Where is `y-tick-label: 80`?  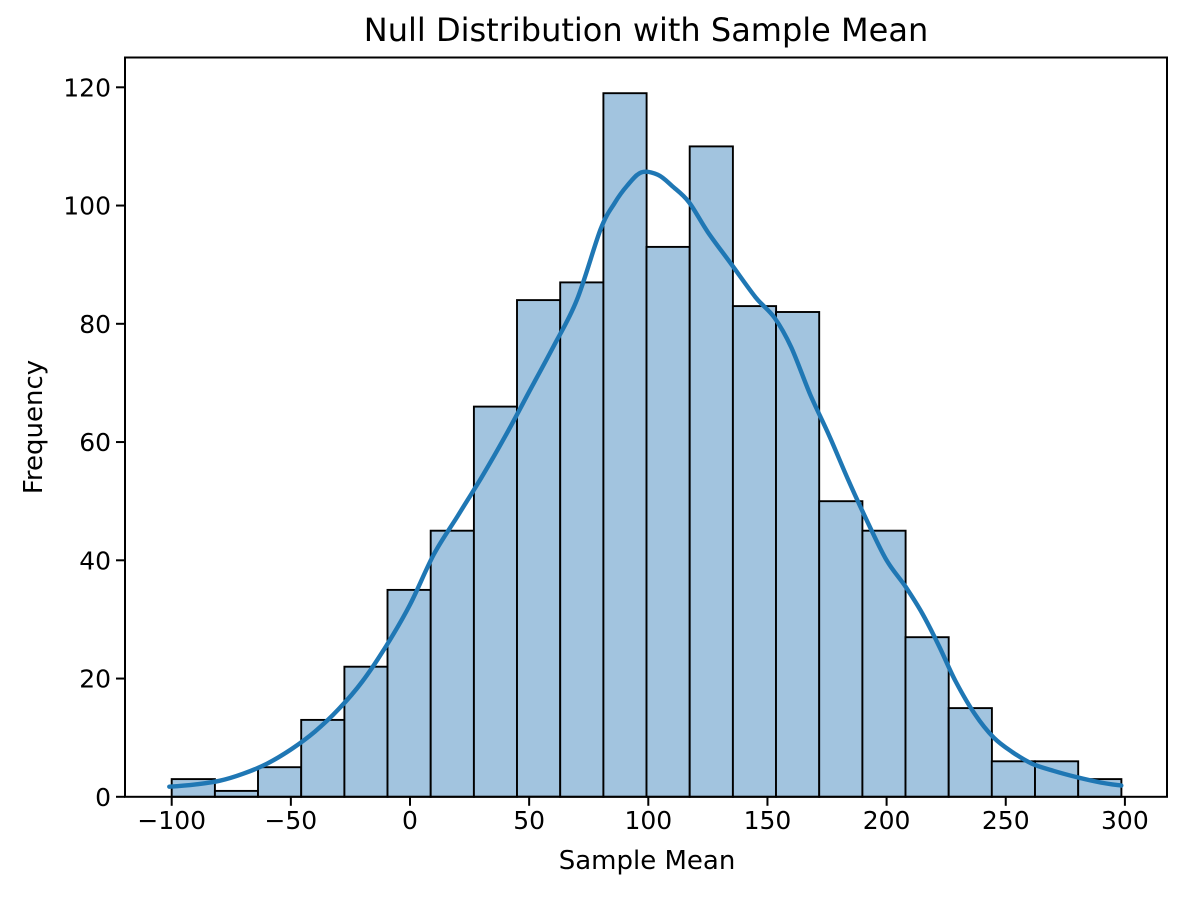
y-tick-label: 80 is located at coordinates (95, 324).